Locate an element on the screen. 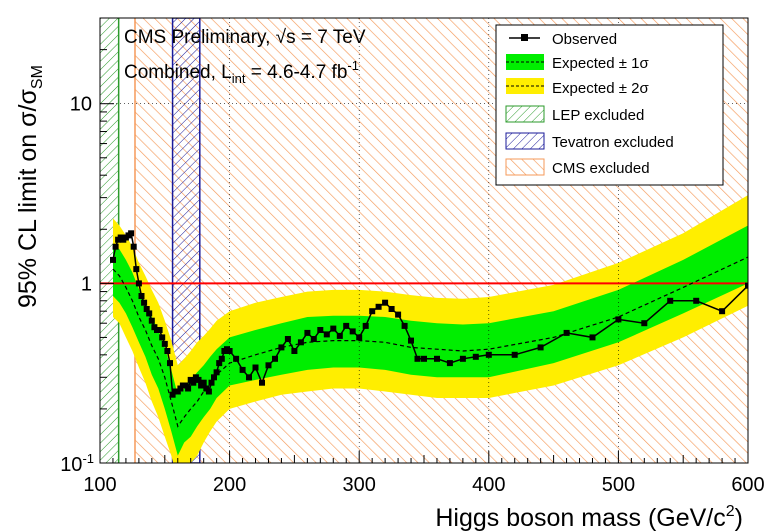 This screenshot has width=771, height=532. lep-excluded-region is located at coordinates (109, 240).